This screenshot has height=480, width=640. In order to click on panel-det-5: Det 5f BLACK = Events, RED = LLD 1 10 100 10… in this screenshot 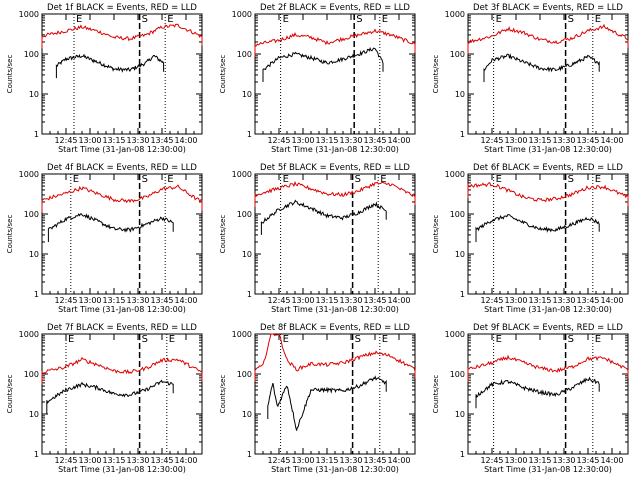, I will do `click(317, 238)`.